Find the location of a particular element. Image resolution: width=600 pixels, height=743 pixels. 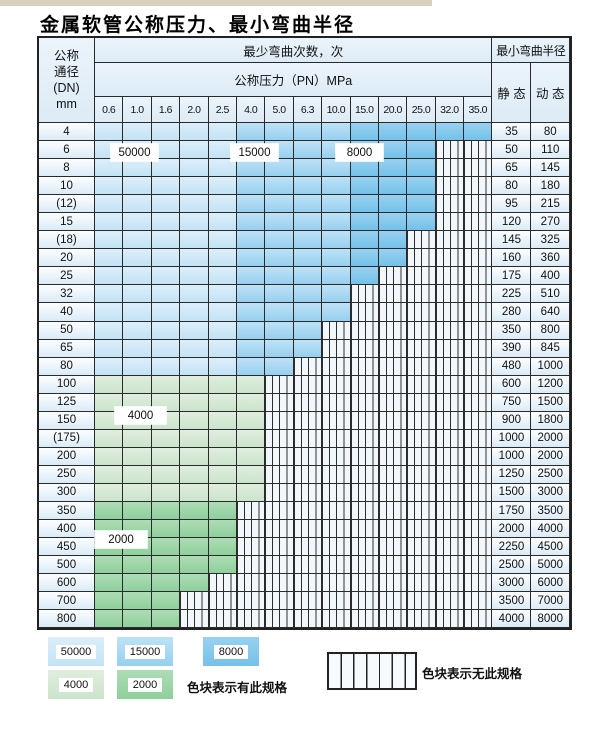

dynamic-radius-cell: 4500 is located at coordinates (551, 547).